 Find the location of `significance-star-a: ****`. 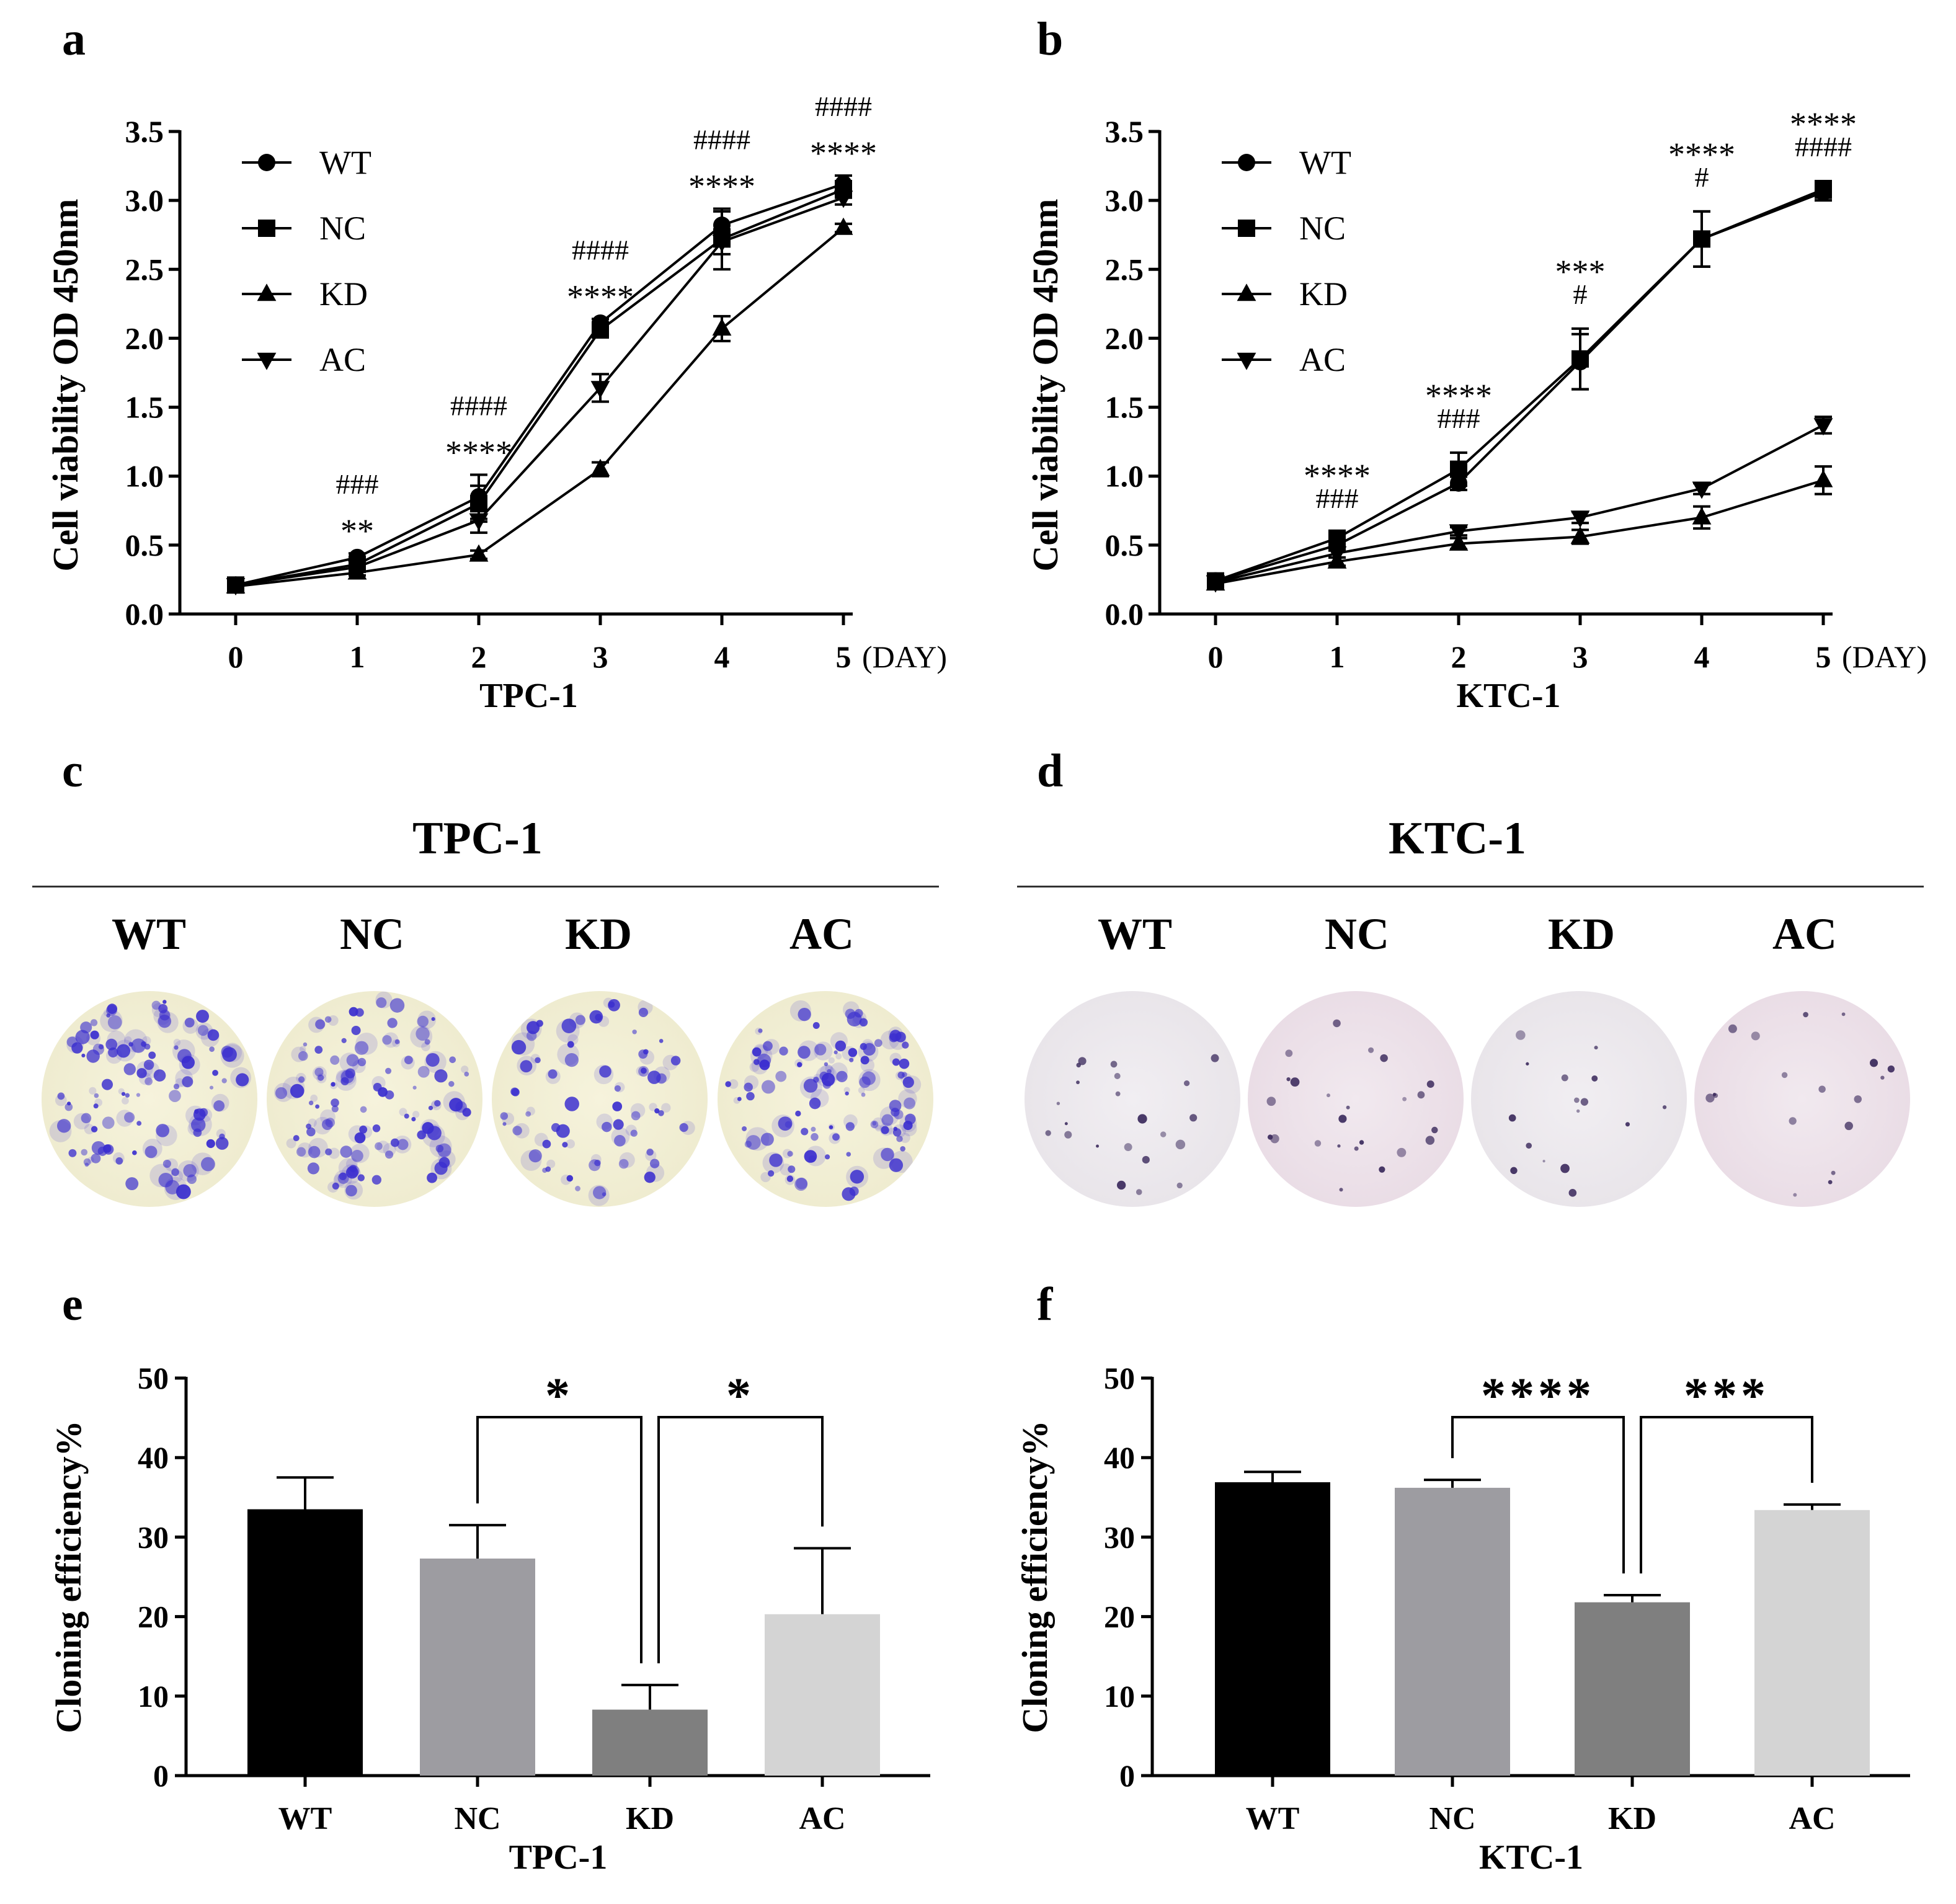

significance-star-a: **** is located at coordinates (478, 453).